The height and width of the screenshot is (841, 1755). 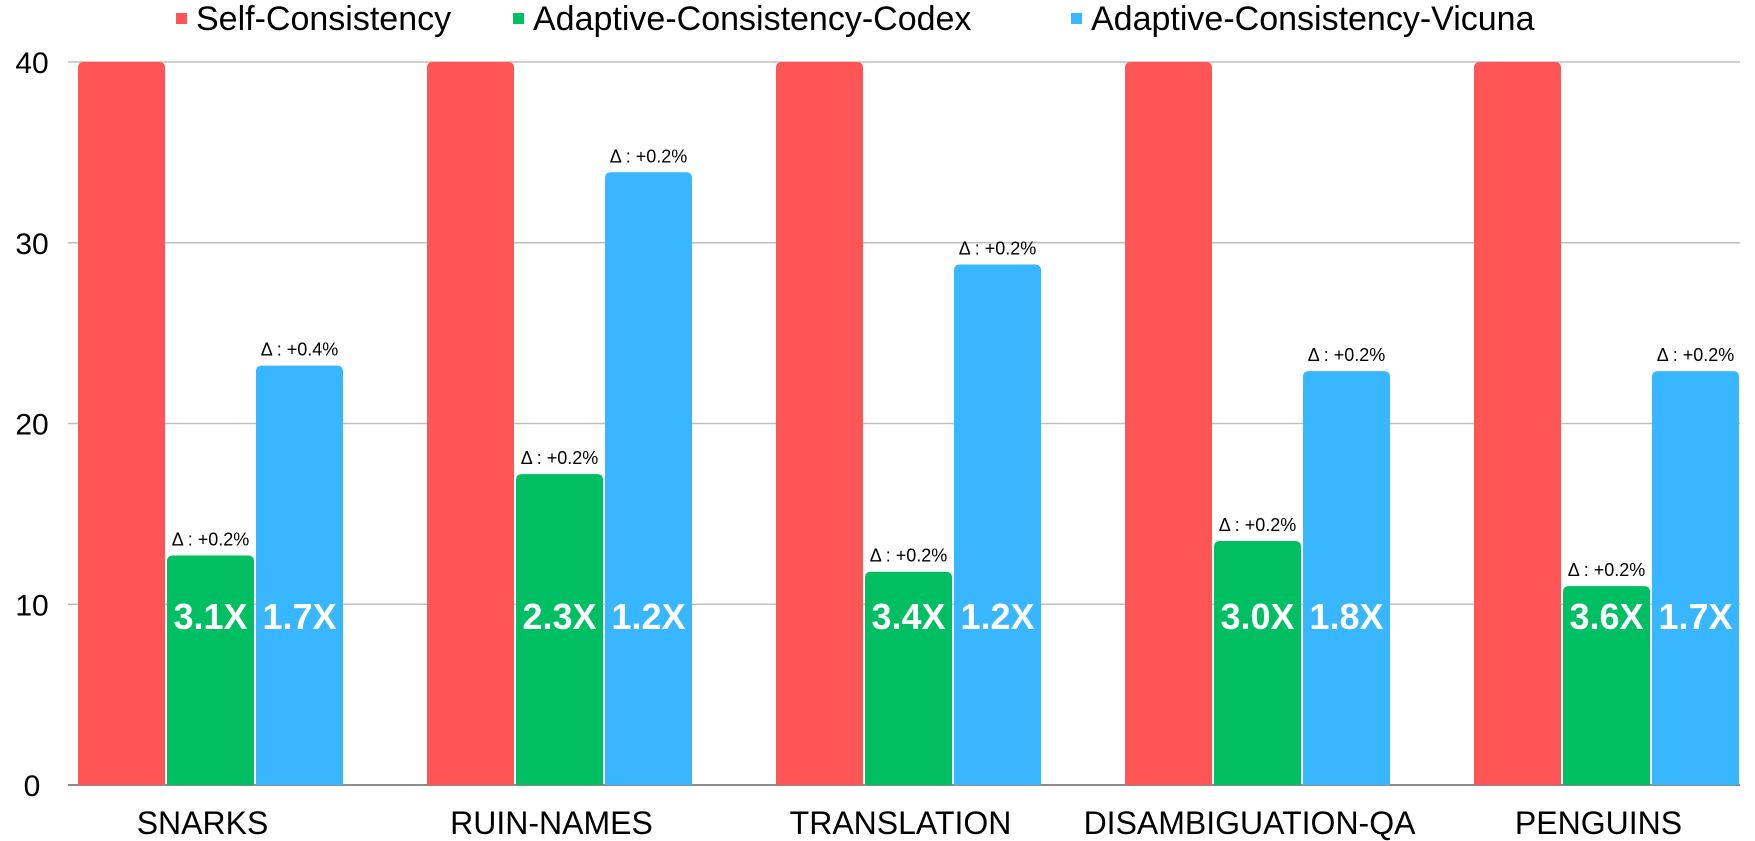 What do you see at coordinates (1313, 19) in the screenshot?
I see `legend-label-adaptive-consistency-vicuna: Adaptive-Consistency-Vicuna` at bounding box center [1313, 19].